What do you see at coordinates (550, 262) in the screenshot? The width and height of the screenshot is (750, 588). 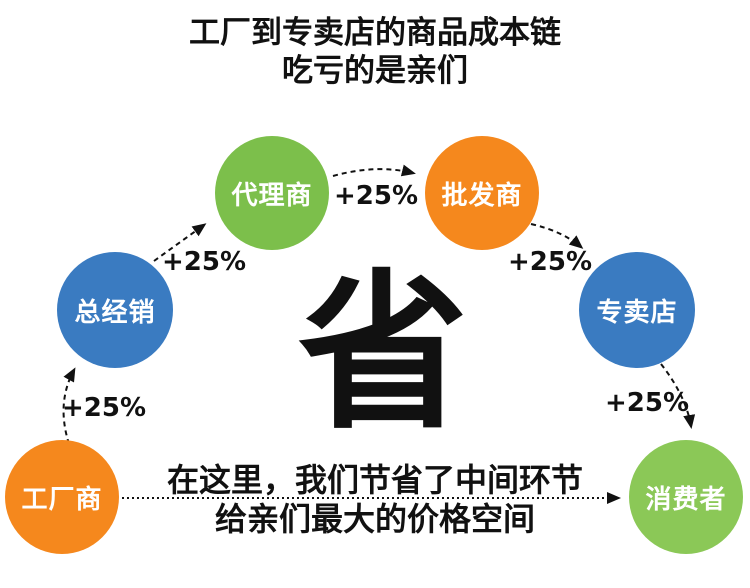 I see `percent-label-wholesaler-store: +25%` at bounding box center [550, 262].